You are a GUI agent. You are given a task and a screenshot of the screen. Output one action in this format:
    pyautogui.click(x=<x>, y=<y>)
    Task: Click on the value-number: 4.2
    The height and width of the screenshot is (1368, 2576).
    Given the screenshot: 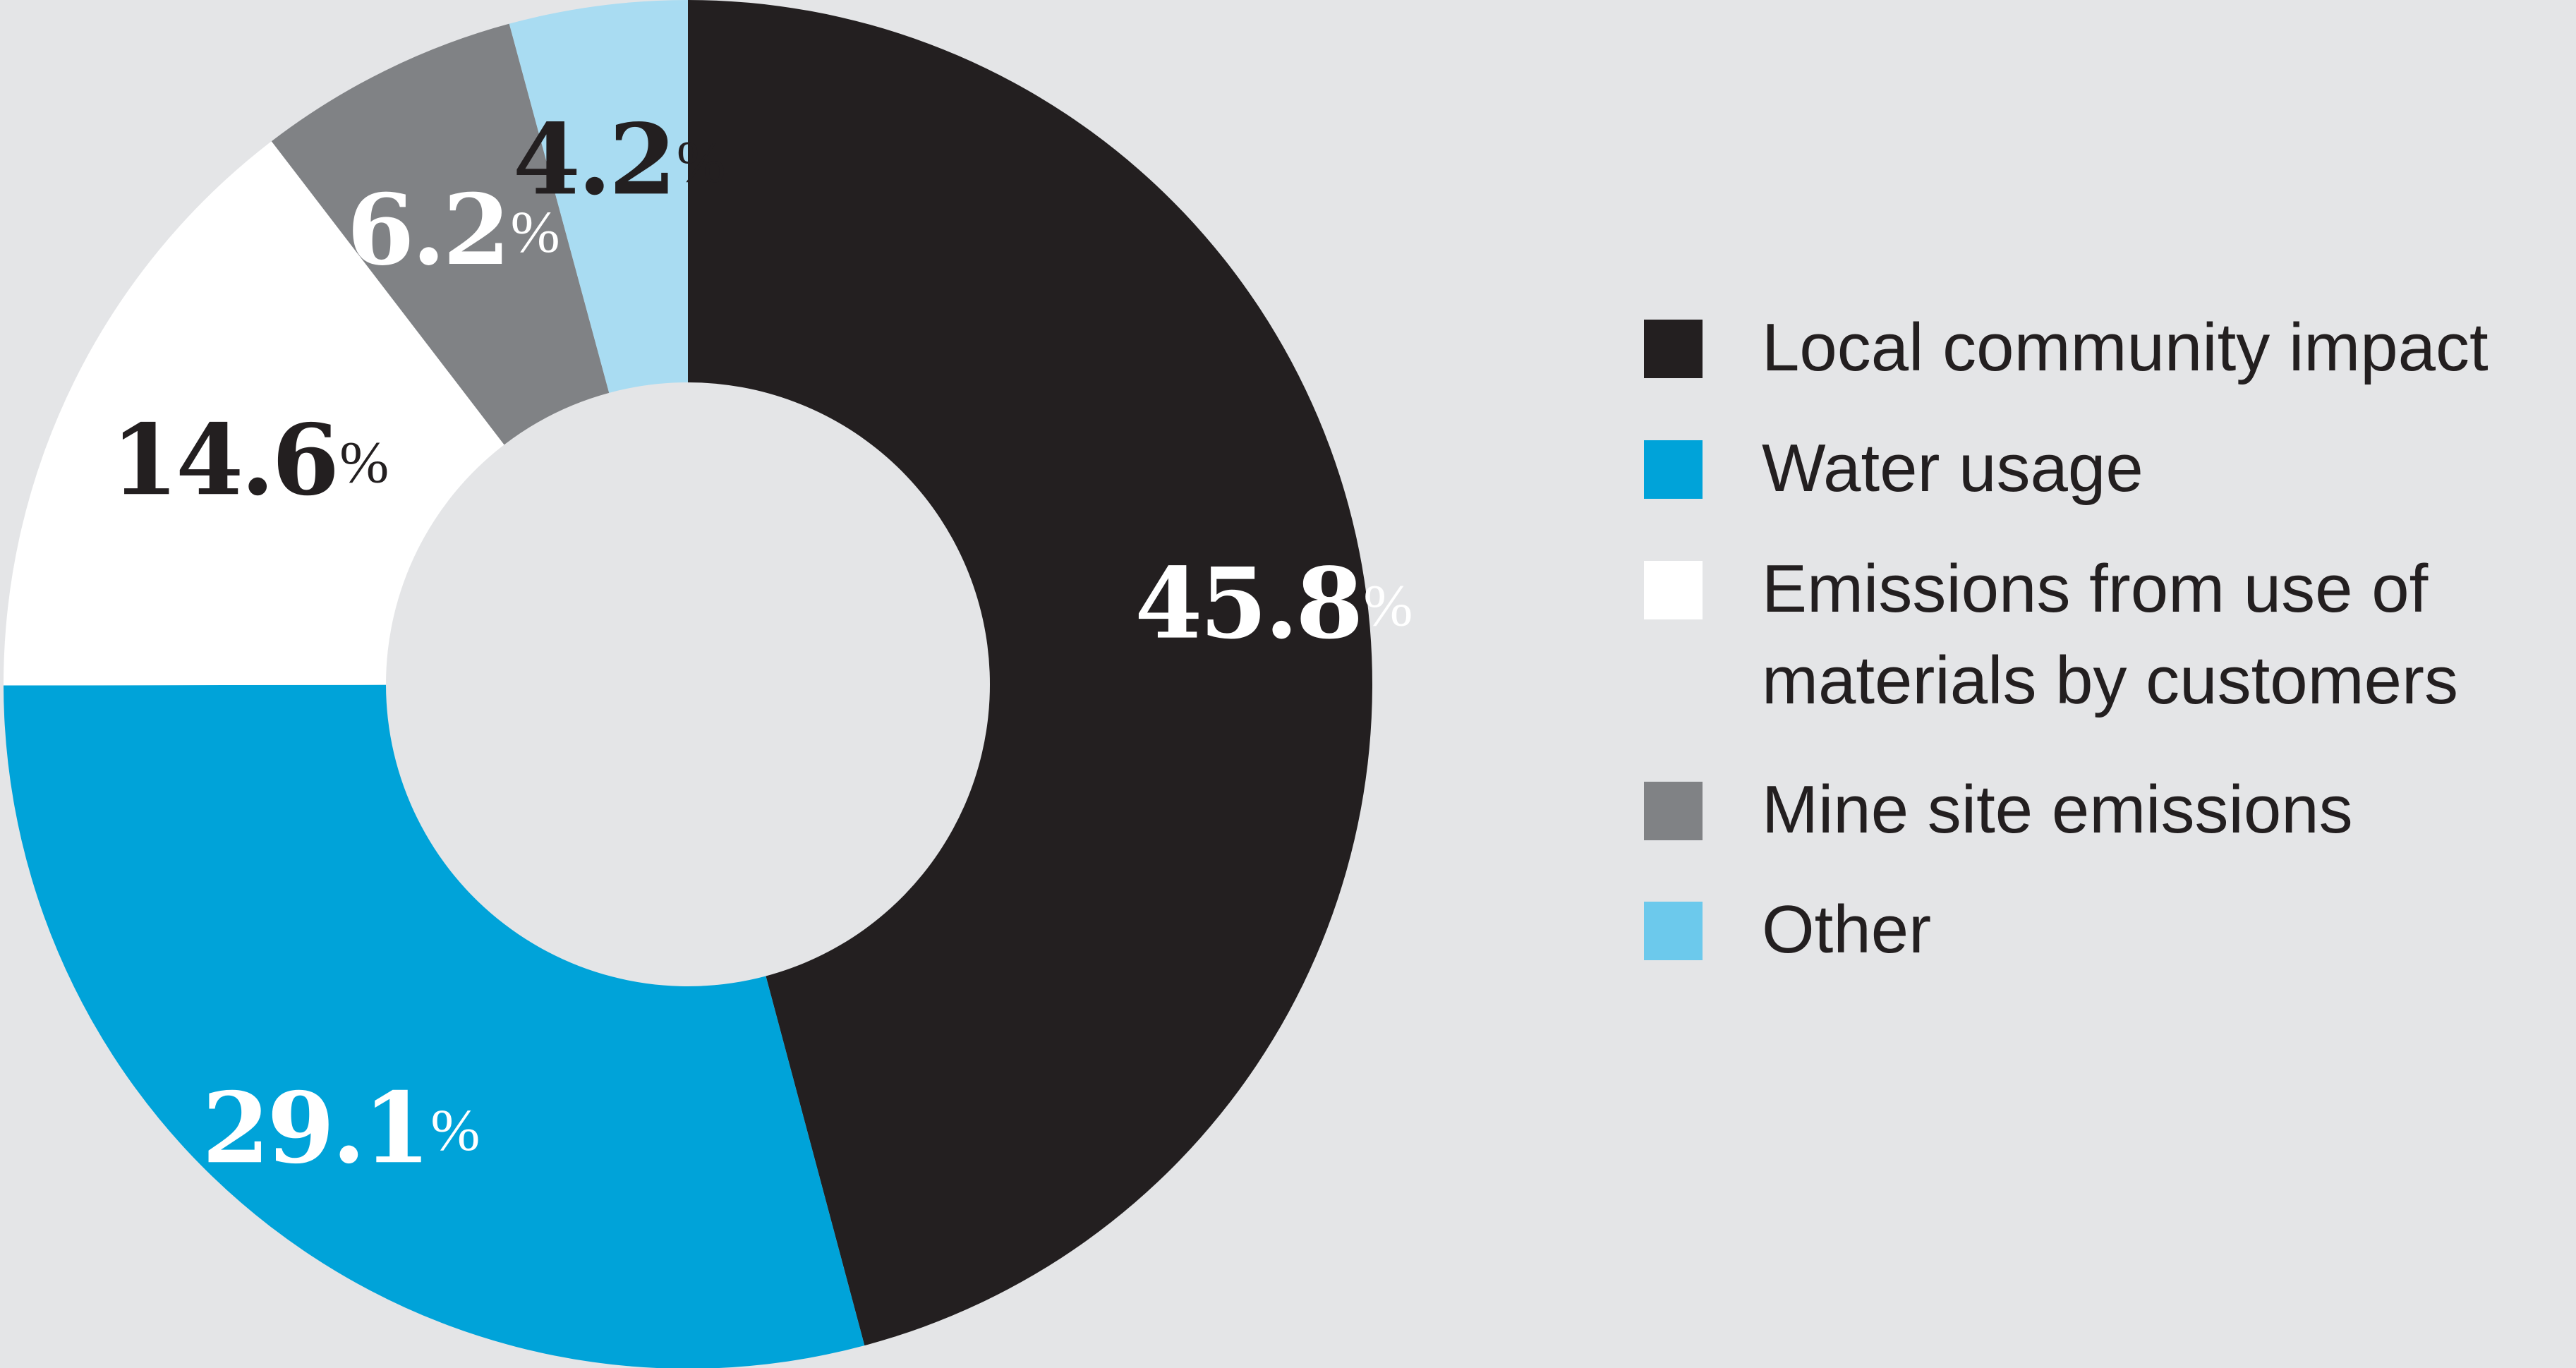 What is the action you would take?
    pyautogui.click(x=593, y=160)
    